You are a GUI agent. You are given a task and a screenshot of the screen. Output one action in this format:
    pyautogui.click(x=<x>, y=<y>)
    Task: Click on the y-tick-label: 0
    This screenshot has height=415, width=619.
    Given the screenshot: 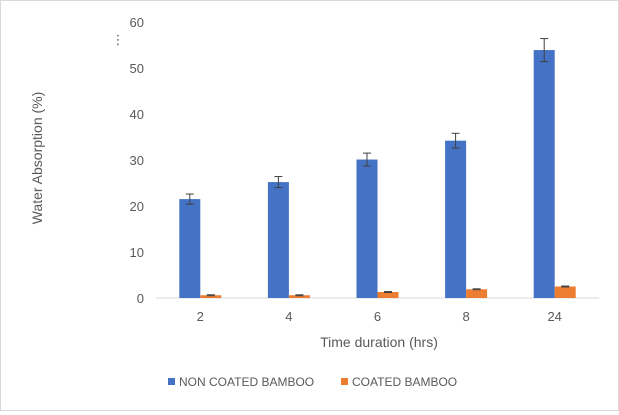 What is the action you would take?
    pyautogui.click(x=140, y=298)
    